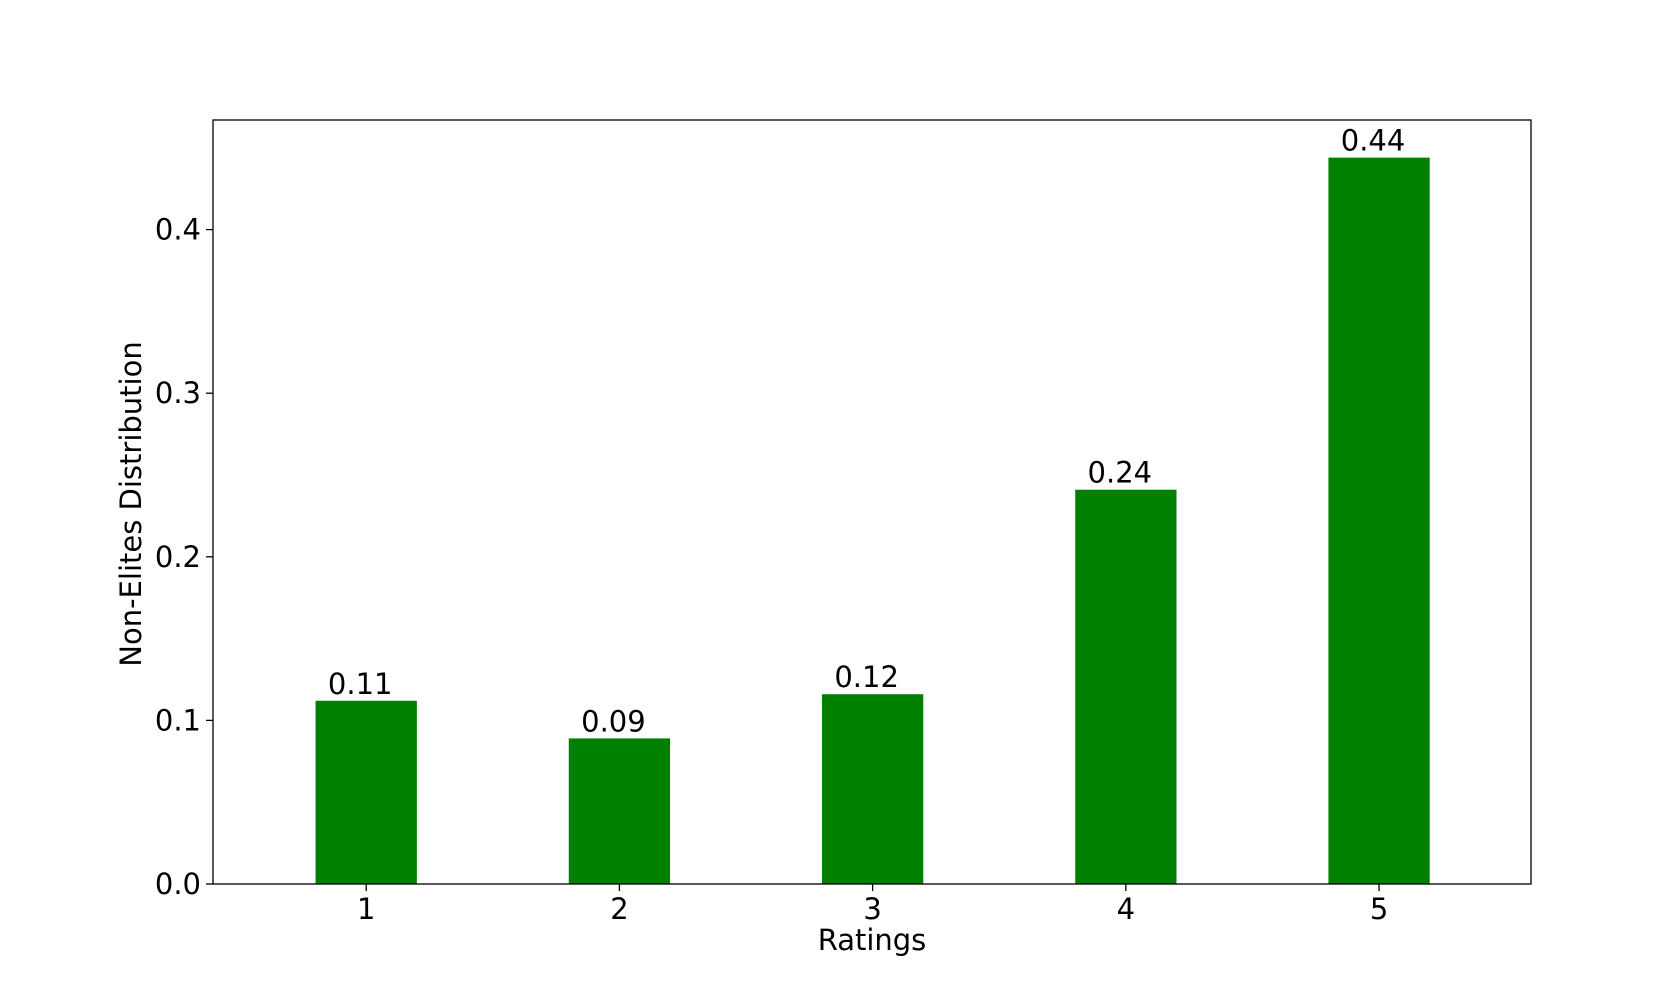 The height and width of the screenshot is (981, 1680). What do you see at coordinates (613, 721) in the screenshot?
I see `data-label-2: 0.09` at bounding box center [613, 721].